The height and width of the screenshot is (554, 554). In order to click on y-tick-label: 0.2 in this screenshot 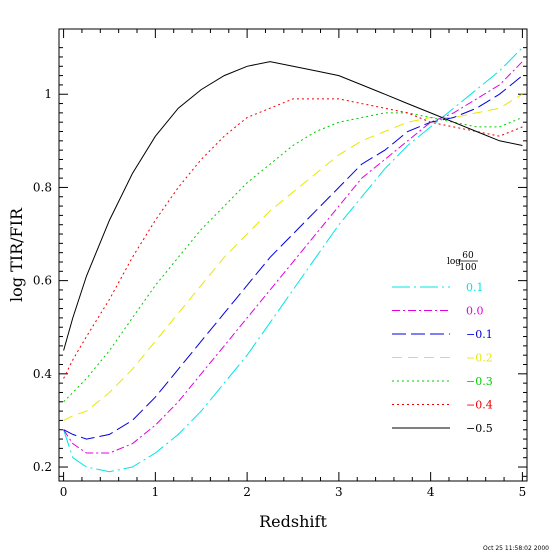, I will do `click(42, 467)`.